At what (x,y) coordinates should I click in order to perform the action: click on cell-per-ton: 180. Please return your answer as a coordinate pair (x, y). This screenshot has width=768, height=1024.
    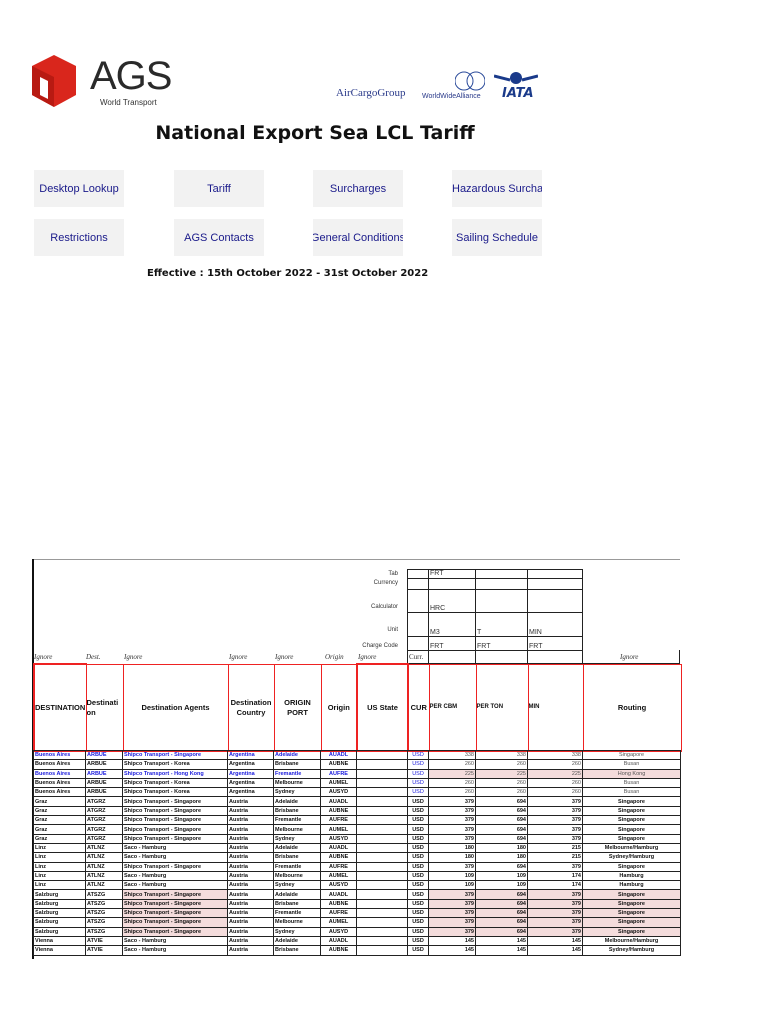
    Looking at the image, I should click on (501, 857).